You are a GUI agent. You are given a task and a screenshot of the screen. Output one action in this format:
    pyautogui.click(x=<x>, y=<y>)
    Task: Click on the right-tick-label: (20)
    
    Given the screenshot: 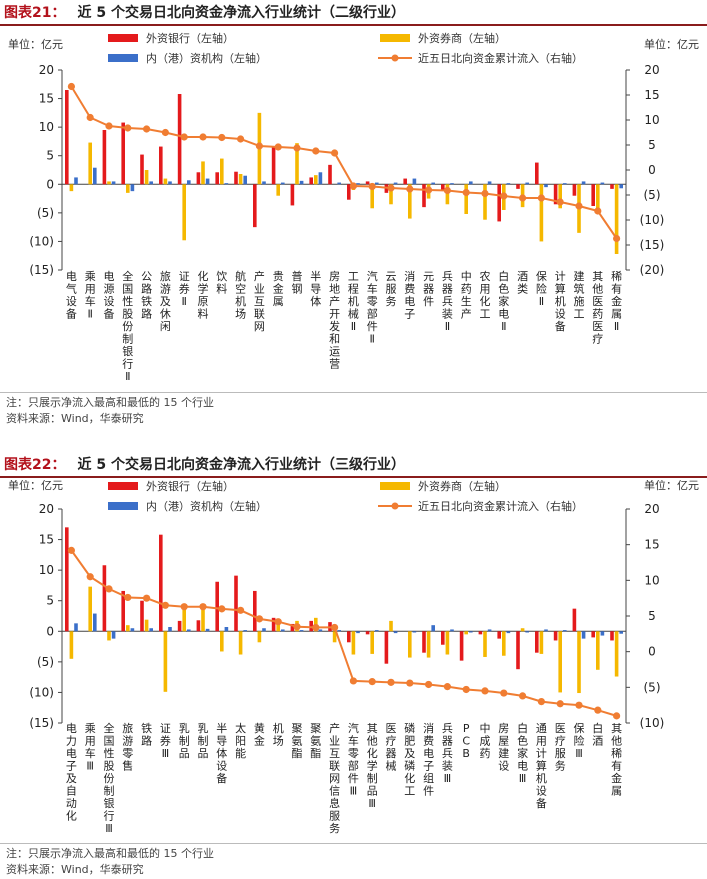 What is the action you would take?
    pyautogui.click(x=652, y=270)
    